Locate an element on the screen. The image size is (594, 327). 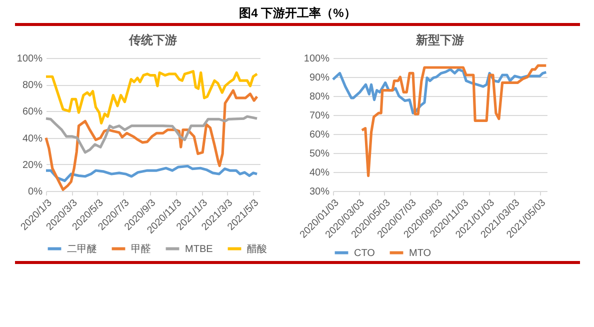
y-tick-label: 0% is located at coordinates (35, 192).